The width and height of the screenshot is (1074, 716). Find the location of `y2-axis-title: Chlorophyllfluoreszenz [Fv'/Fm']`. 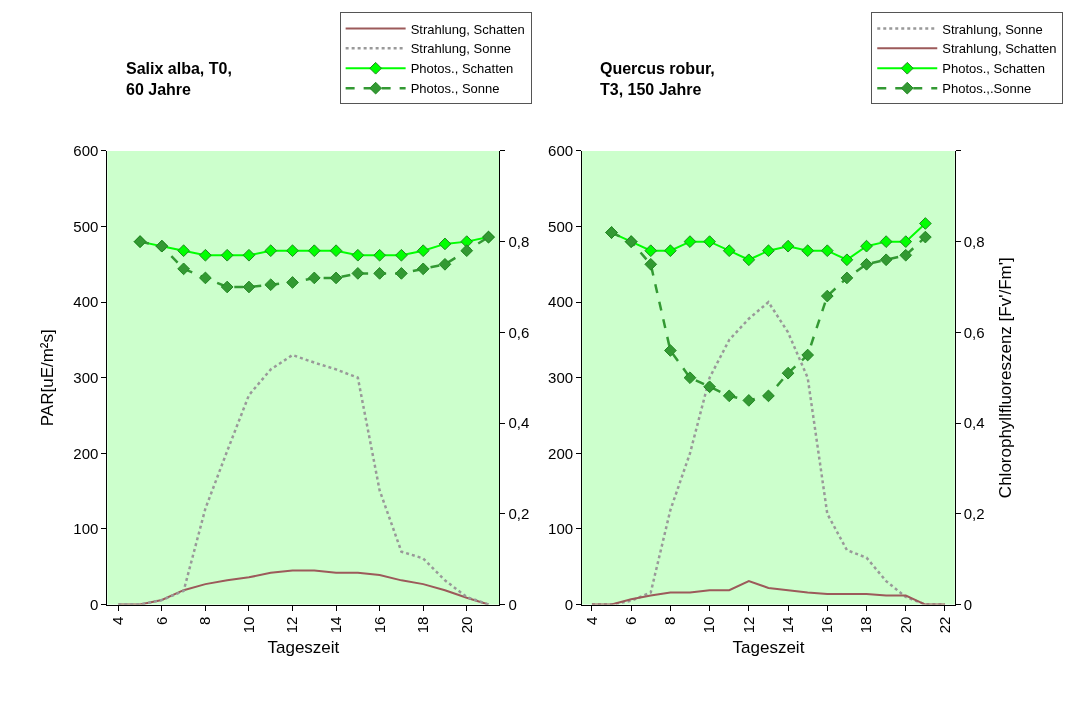

y2-axis-title: Chlorophyllfluoreszenz [Fv'/Fm'] is located at coordinates (1006, 378).